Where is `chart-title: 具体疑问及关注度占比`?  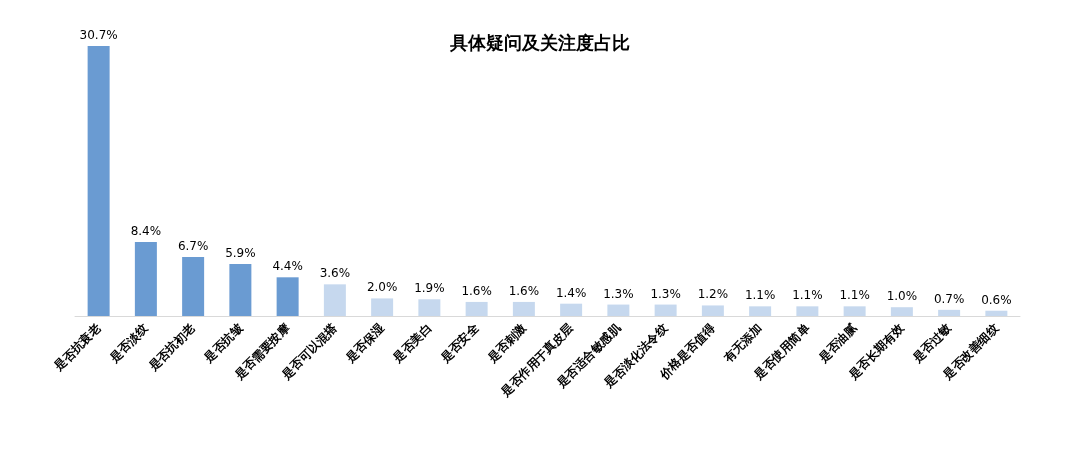
chart-title: 具体疑问及关注度占比 is located at coordinates (539, 42).